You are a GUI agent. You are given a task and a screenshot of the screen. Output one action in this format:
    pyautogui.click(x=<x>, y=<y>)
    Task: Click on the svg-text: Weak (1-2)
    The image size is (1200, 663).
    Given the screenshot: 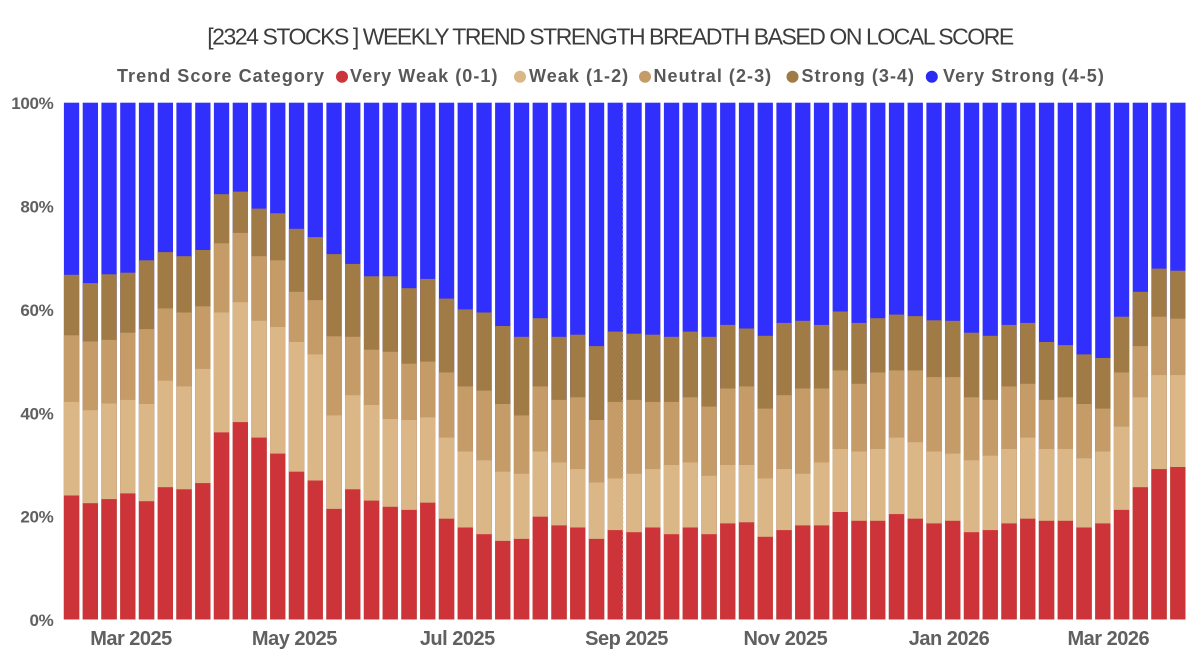 What is the action you would take?
    pyautogui.click(x=579, y=76)
    